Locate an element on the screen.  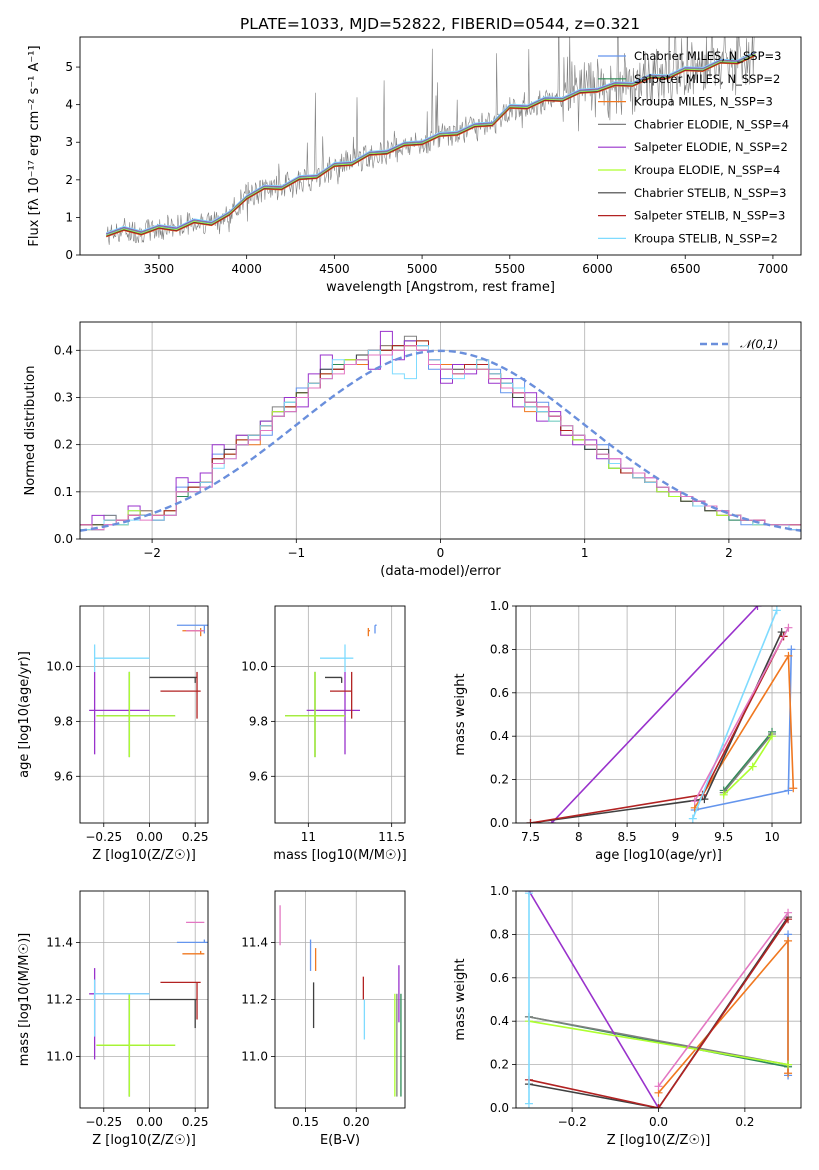
mass-vs-ebv-panel: 0.15 0.20 11.0 11.2 11.4 E(B-V) is located at coordinates (323, 1019).